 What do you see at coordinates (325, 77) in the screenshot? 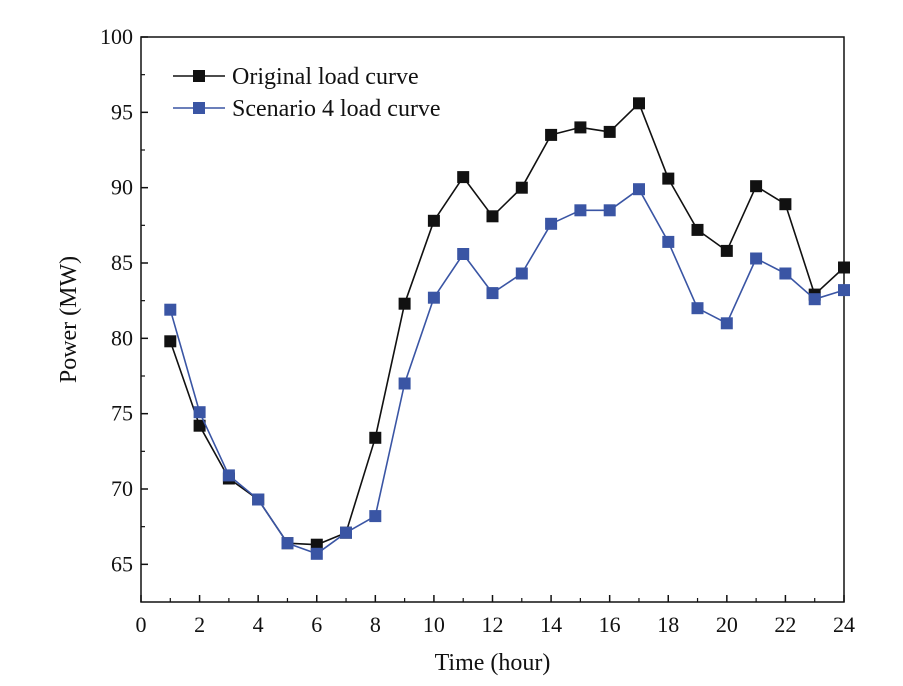
I see `legend-label-original: Original load curve` at bounding box center [325, 77].